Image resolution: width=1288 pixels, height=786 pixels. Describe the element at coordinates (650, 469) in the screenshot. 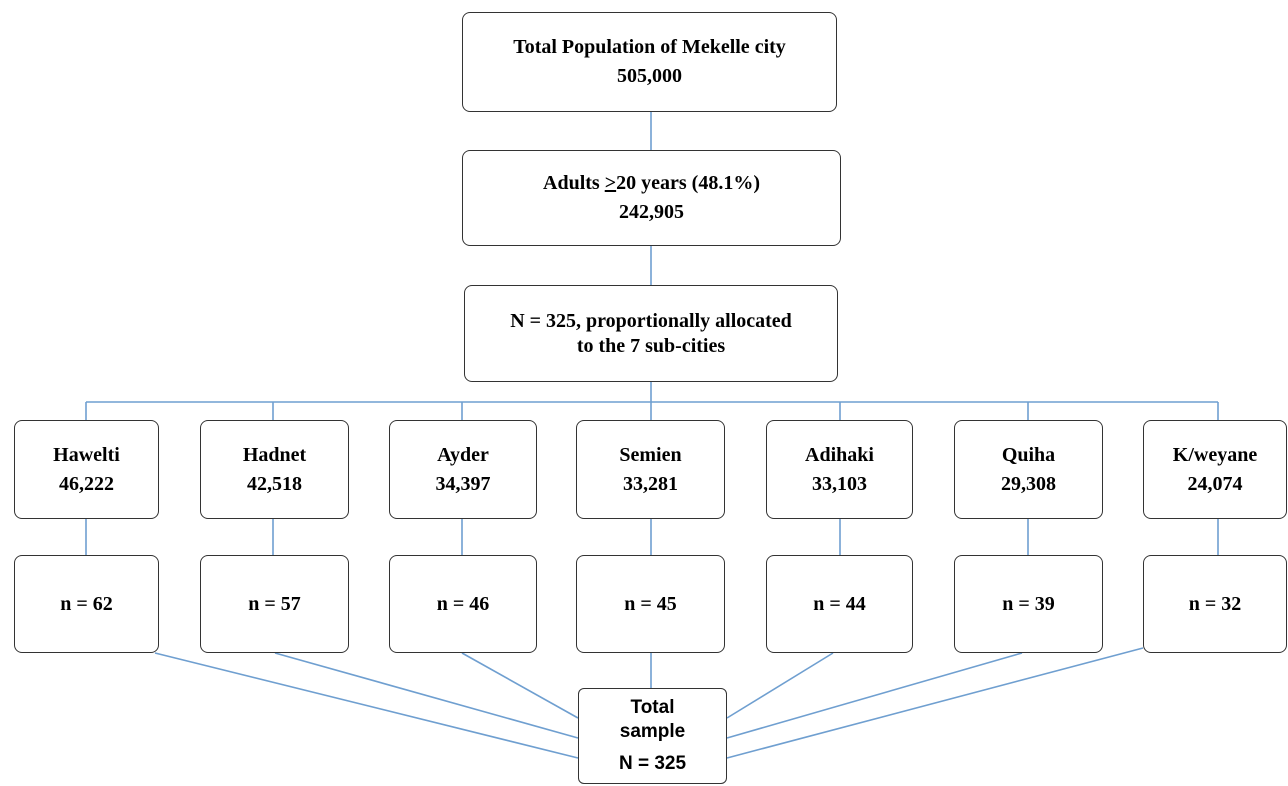

I see `subcity-box-semien: Semien 33,281` at that location.